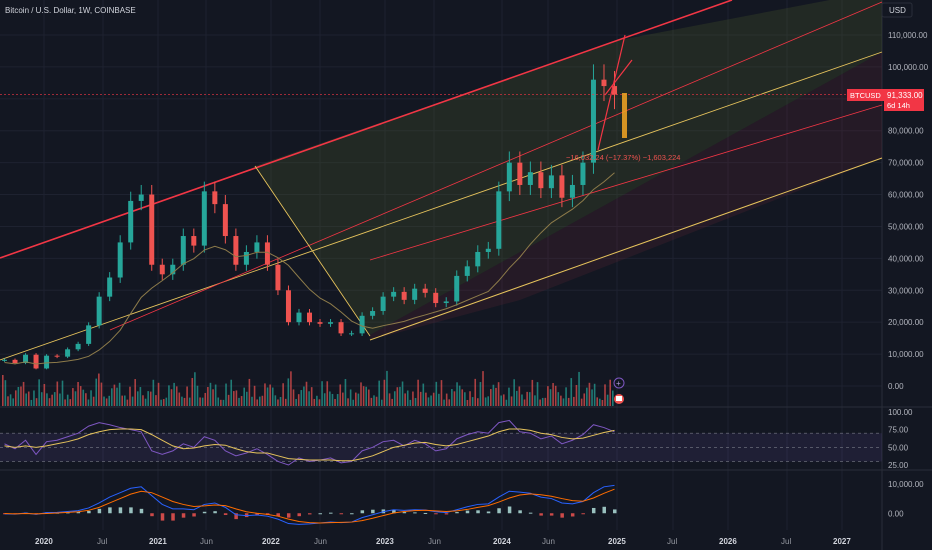  I want to click on symbol-title: Bitcoin / U.S. Dollar, 1W, COINBASE, so click(70, 10).